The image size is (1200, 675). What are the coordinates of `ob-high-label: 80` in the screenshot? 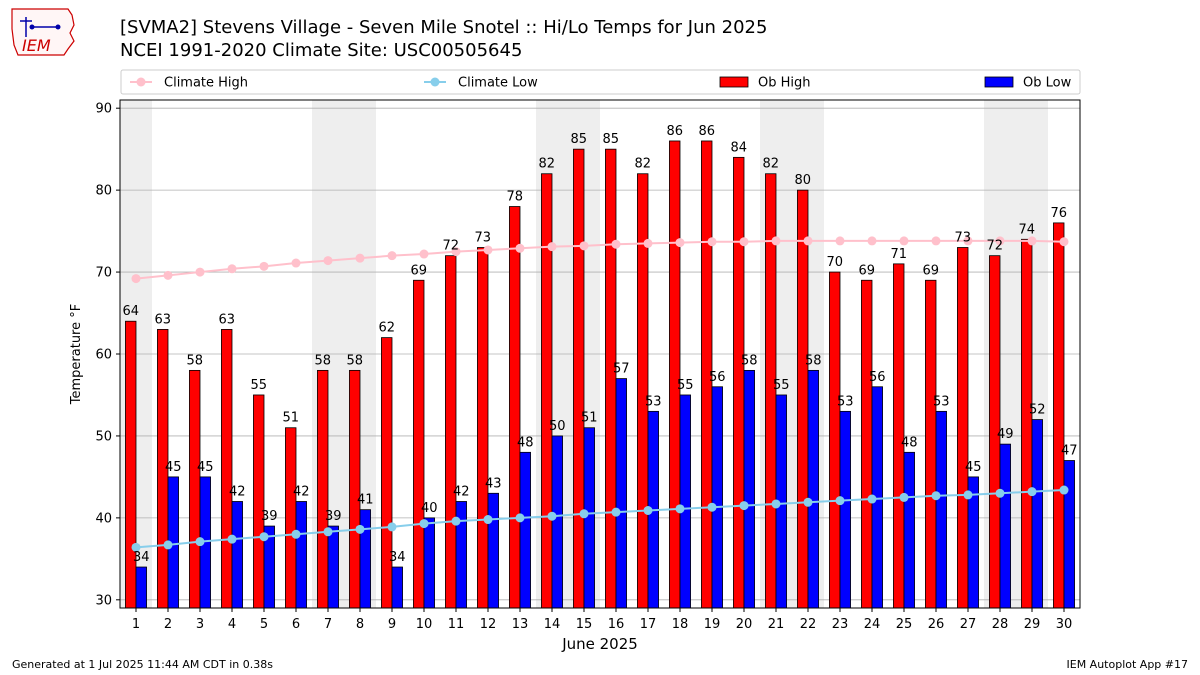 It's located at (802, 180).